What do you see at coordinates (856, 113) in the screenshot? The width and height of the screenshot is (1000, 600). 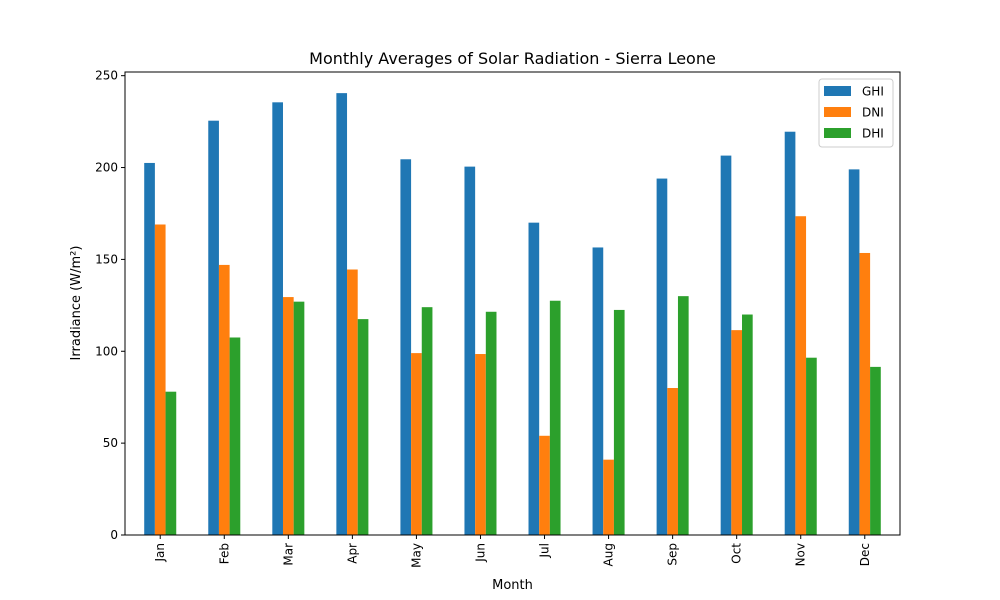 I see `legend: GHI DNI DHI` at bounding box center [856, 113].